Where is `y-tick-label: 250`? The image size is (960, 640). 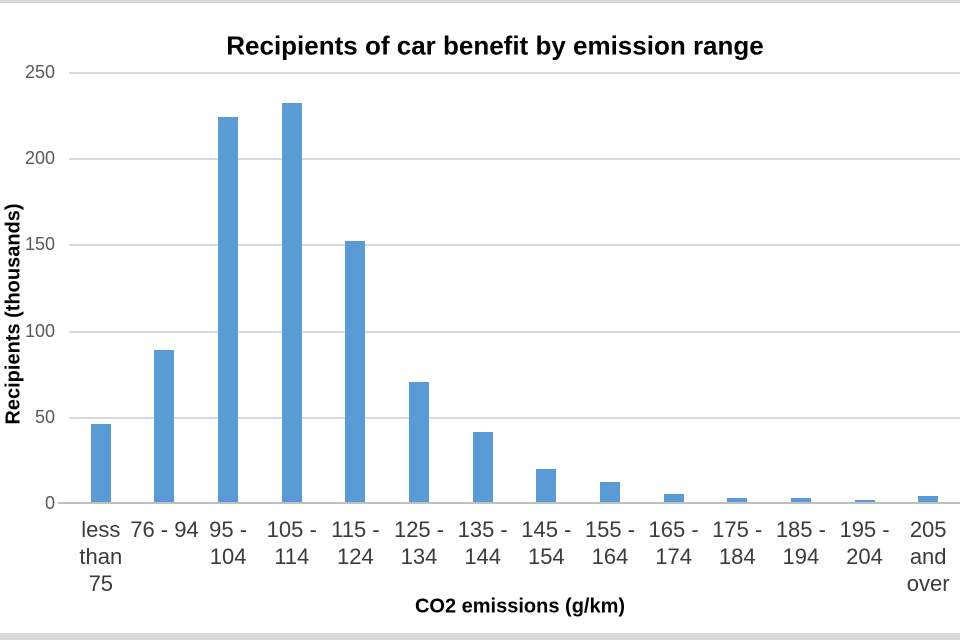
y-tick-label: 250 is located at coordinates (39, 72).